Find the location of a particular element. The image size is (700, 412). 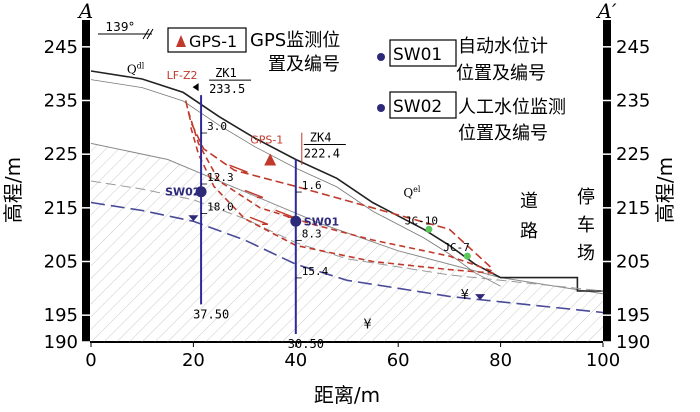

y-tick-label-right: 245 is located at coordinates (633, 47).